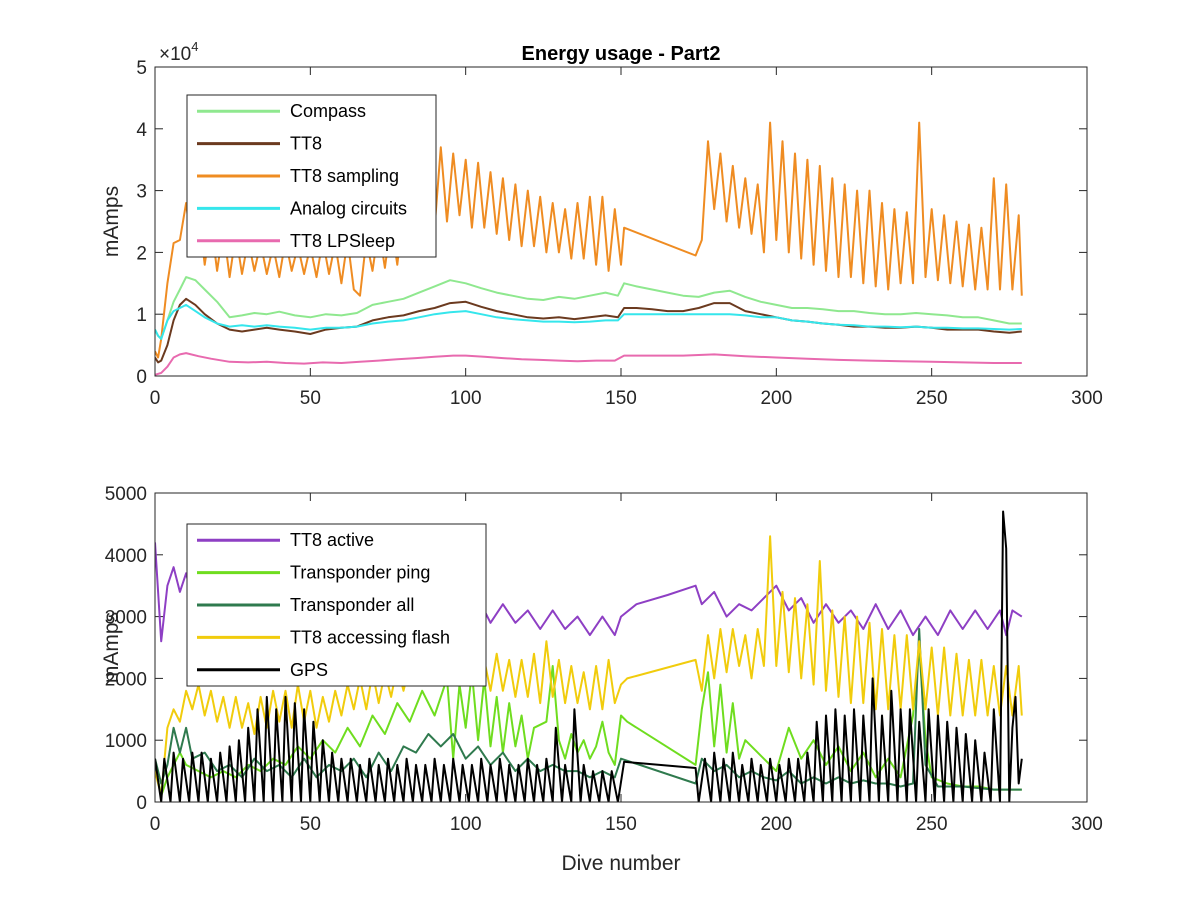 This screenshot has width=1200, height=900. I want to click on chart1-series-line-analog-circuits, so click(588, 321).